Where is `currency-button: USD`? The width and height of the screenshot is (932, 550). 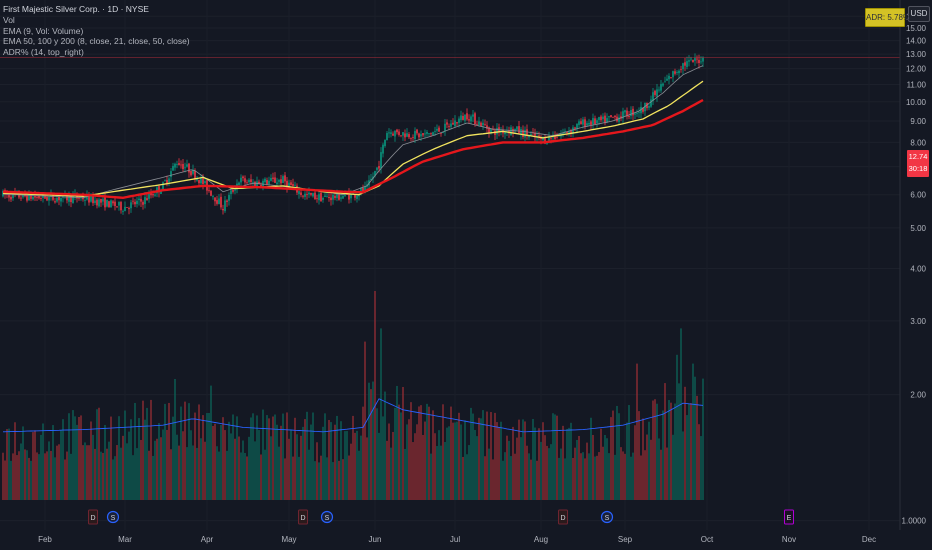
currency-button: USD is located at coordinates (919, 14).